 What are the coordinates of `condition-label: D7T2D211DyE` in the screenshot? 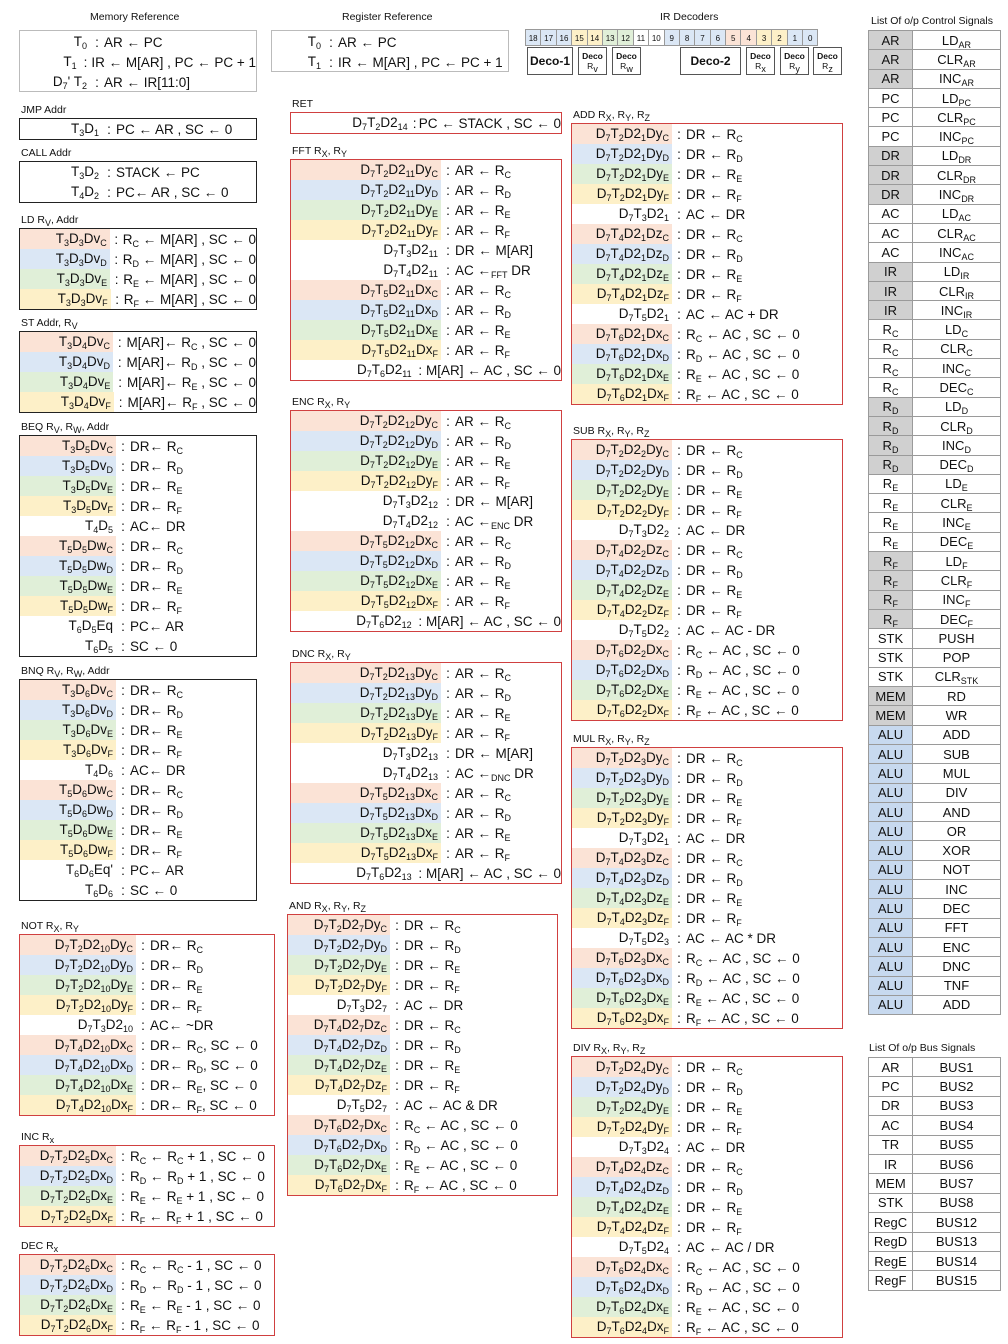 It's located at (366, 210).